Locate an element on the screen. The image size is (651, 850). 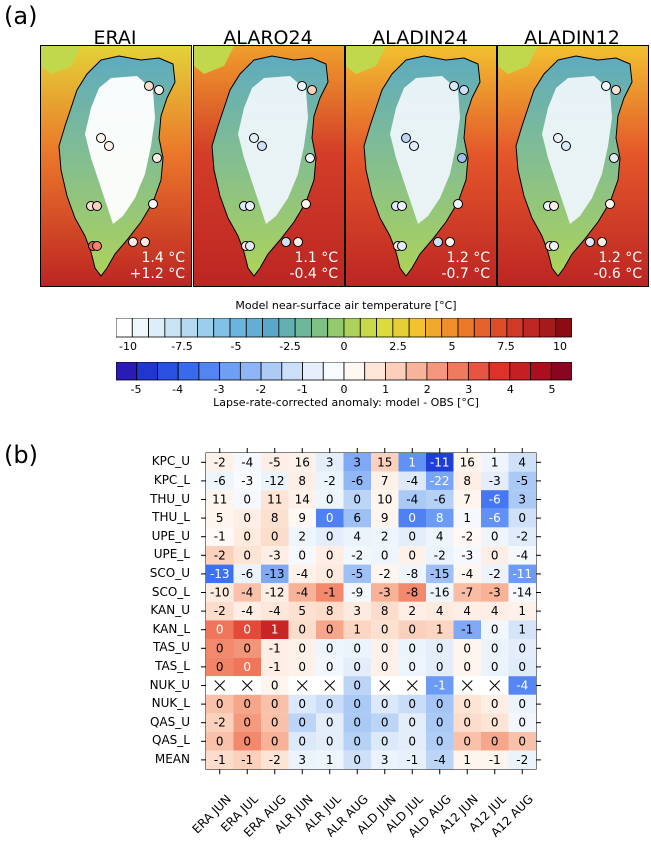
heatmap-row-label: TAS_U is located at coordinates (171, 647).